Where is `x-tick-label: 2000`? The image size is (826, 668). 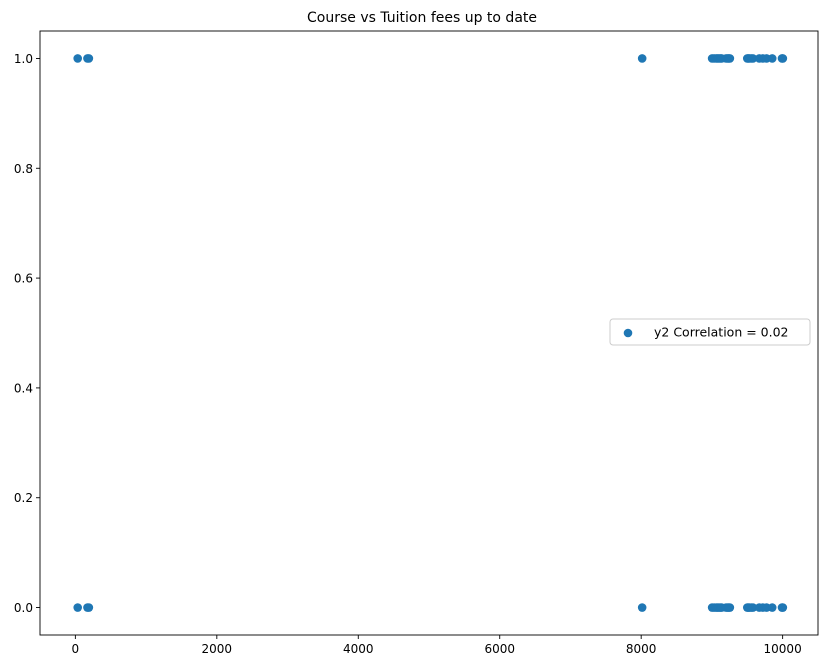
x-tick-label: 2000 is located at coordinates (217, 649).